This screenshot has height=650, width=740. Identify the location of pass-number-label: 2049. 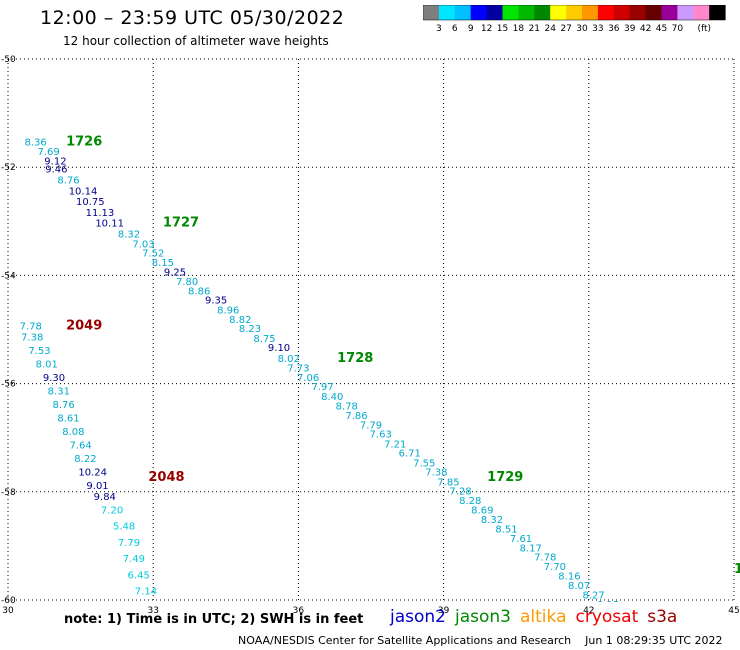
(84, 326).